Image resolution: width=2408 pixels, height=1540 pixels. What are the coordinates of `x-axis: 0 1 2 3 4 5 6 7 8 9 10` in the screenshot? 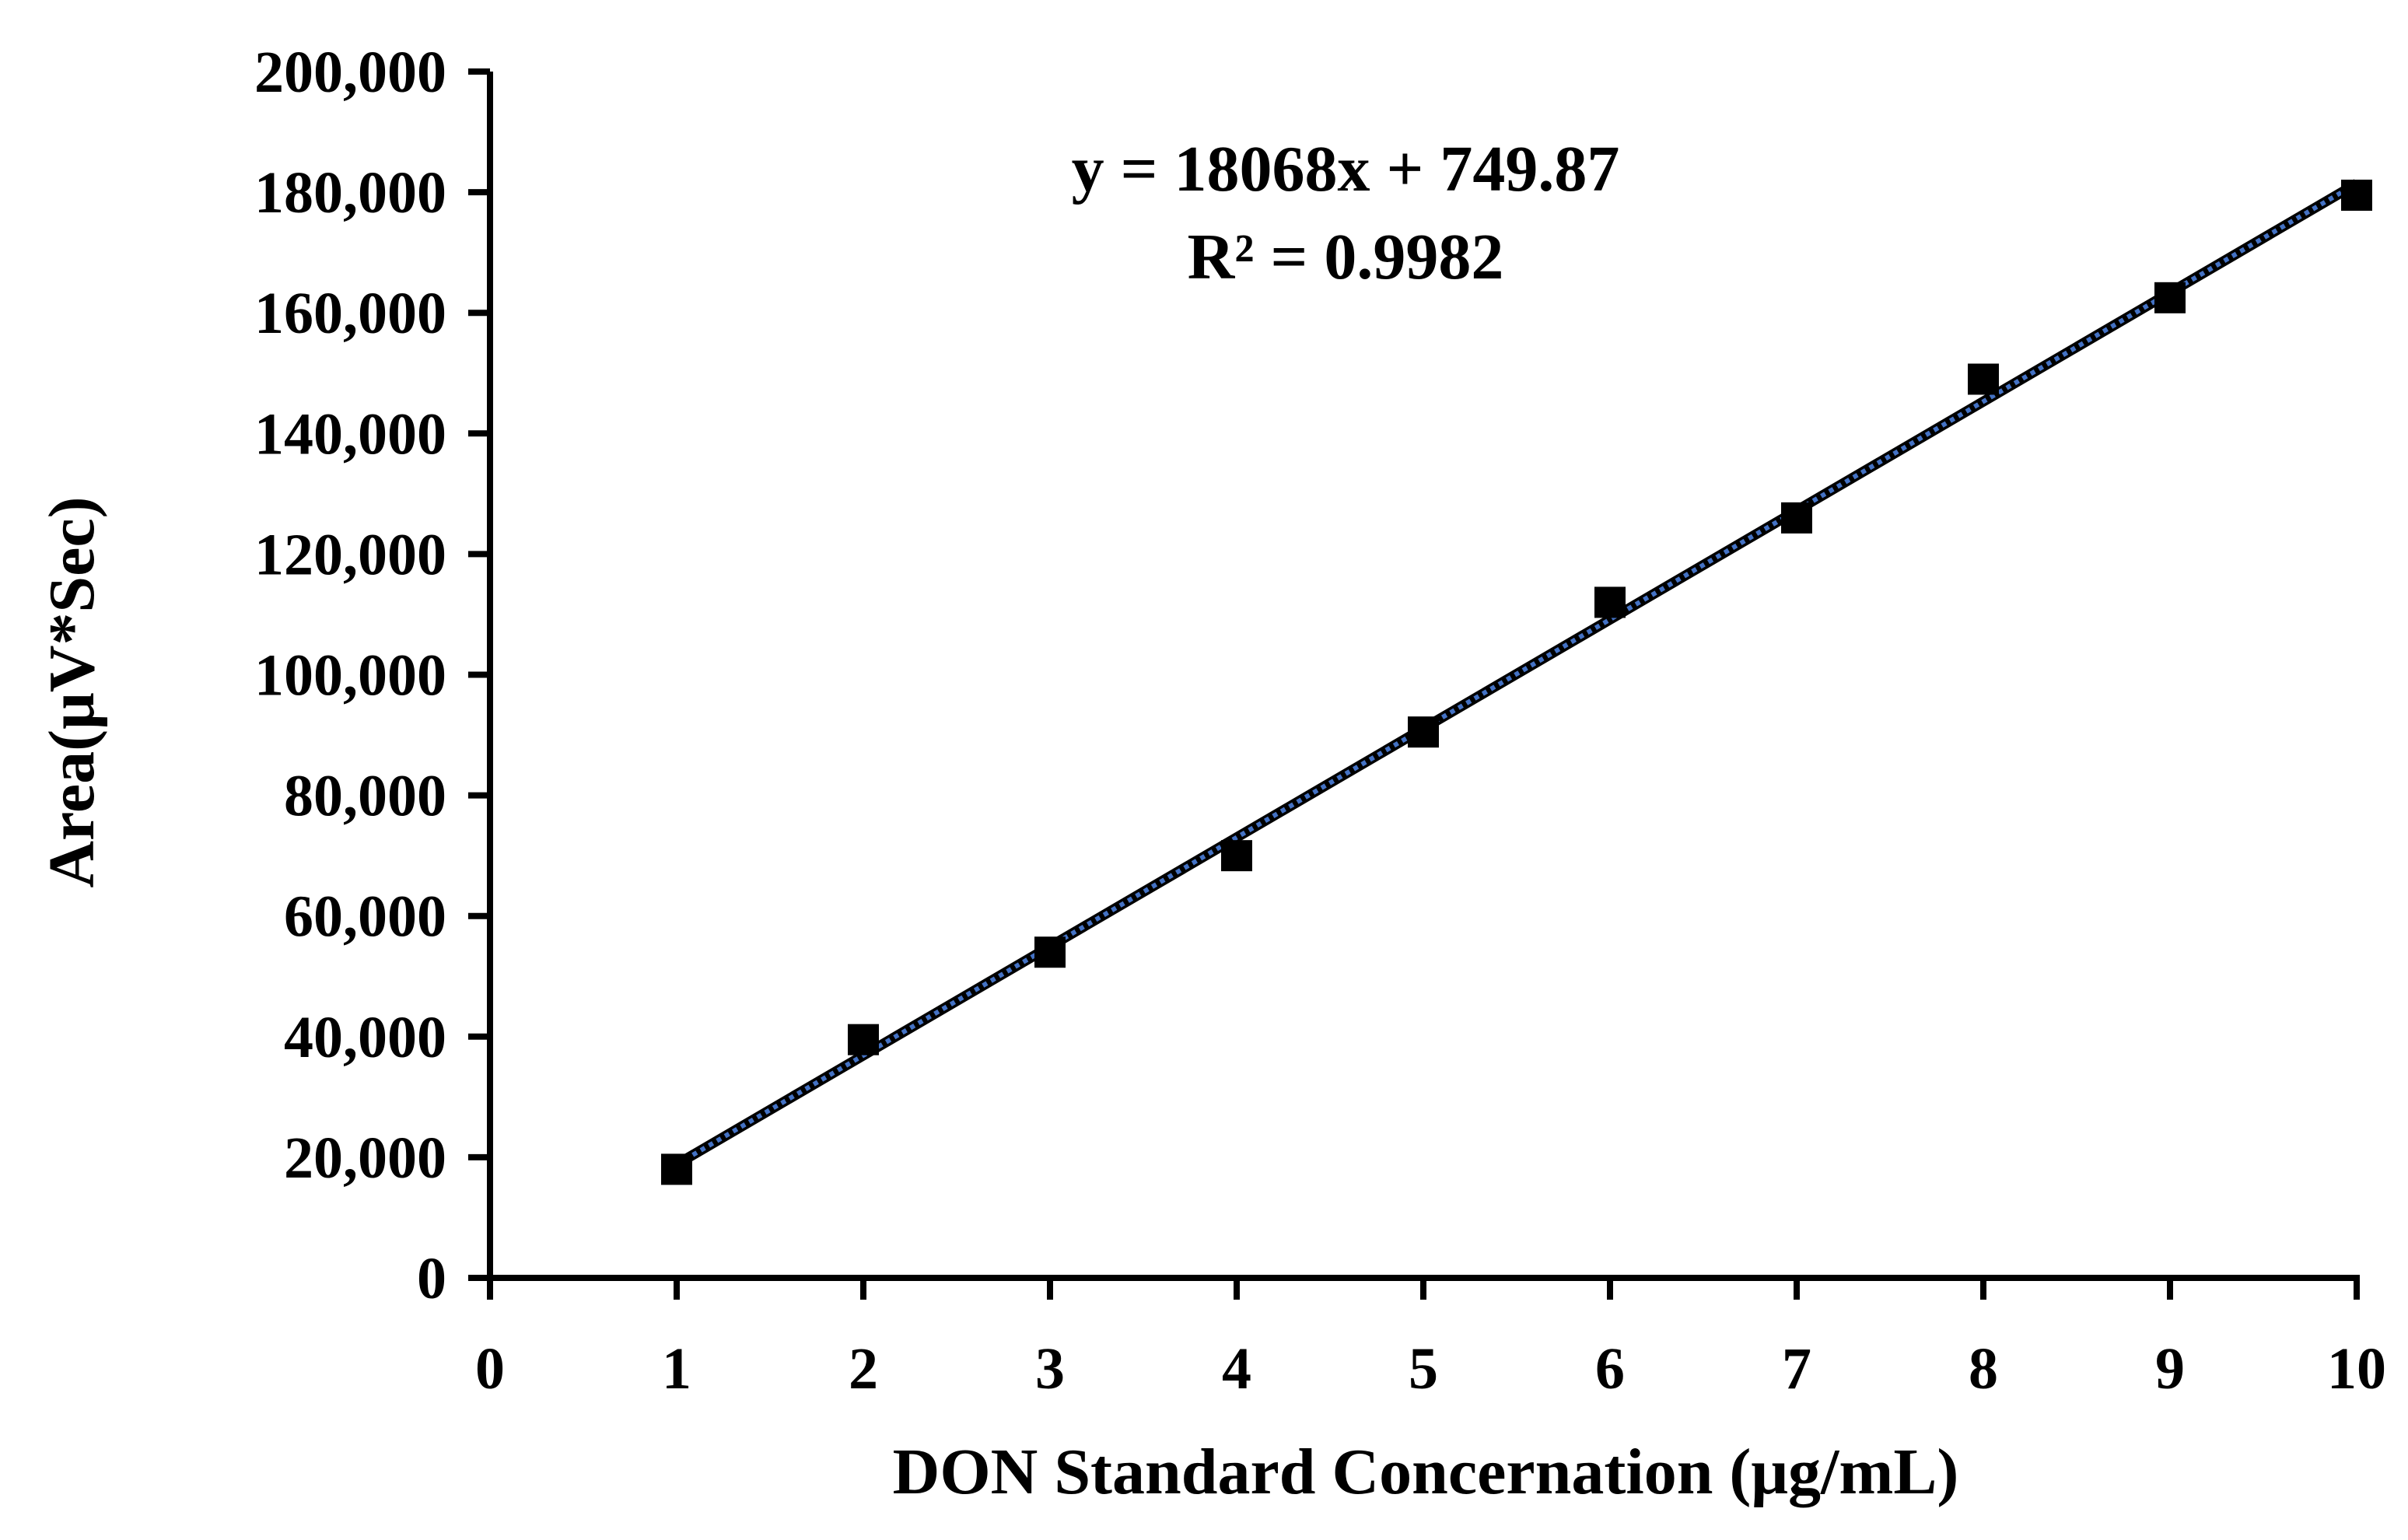 It's located at (1427, 1339).